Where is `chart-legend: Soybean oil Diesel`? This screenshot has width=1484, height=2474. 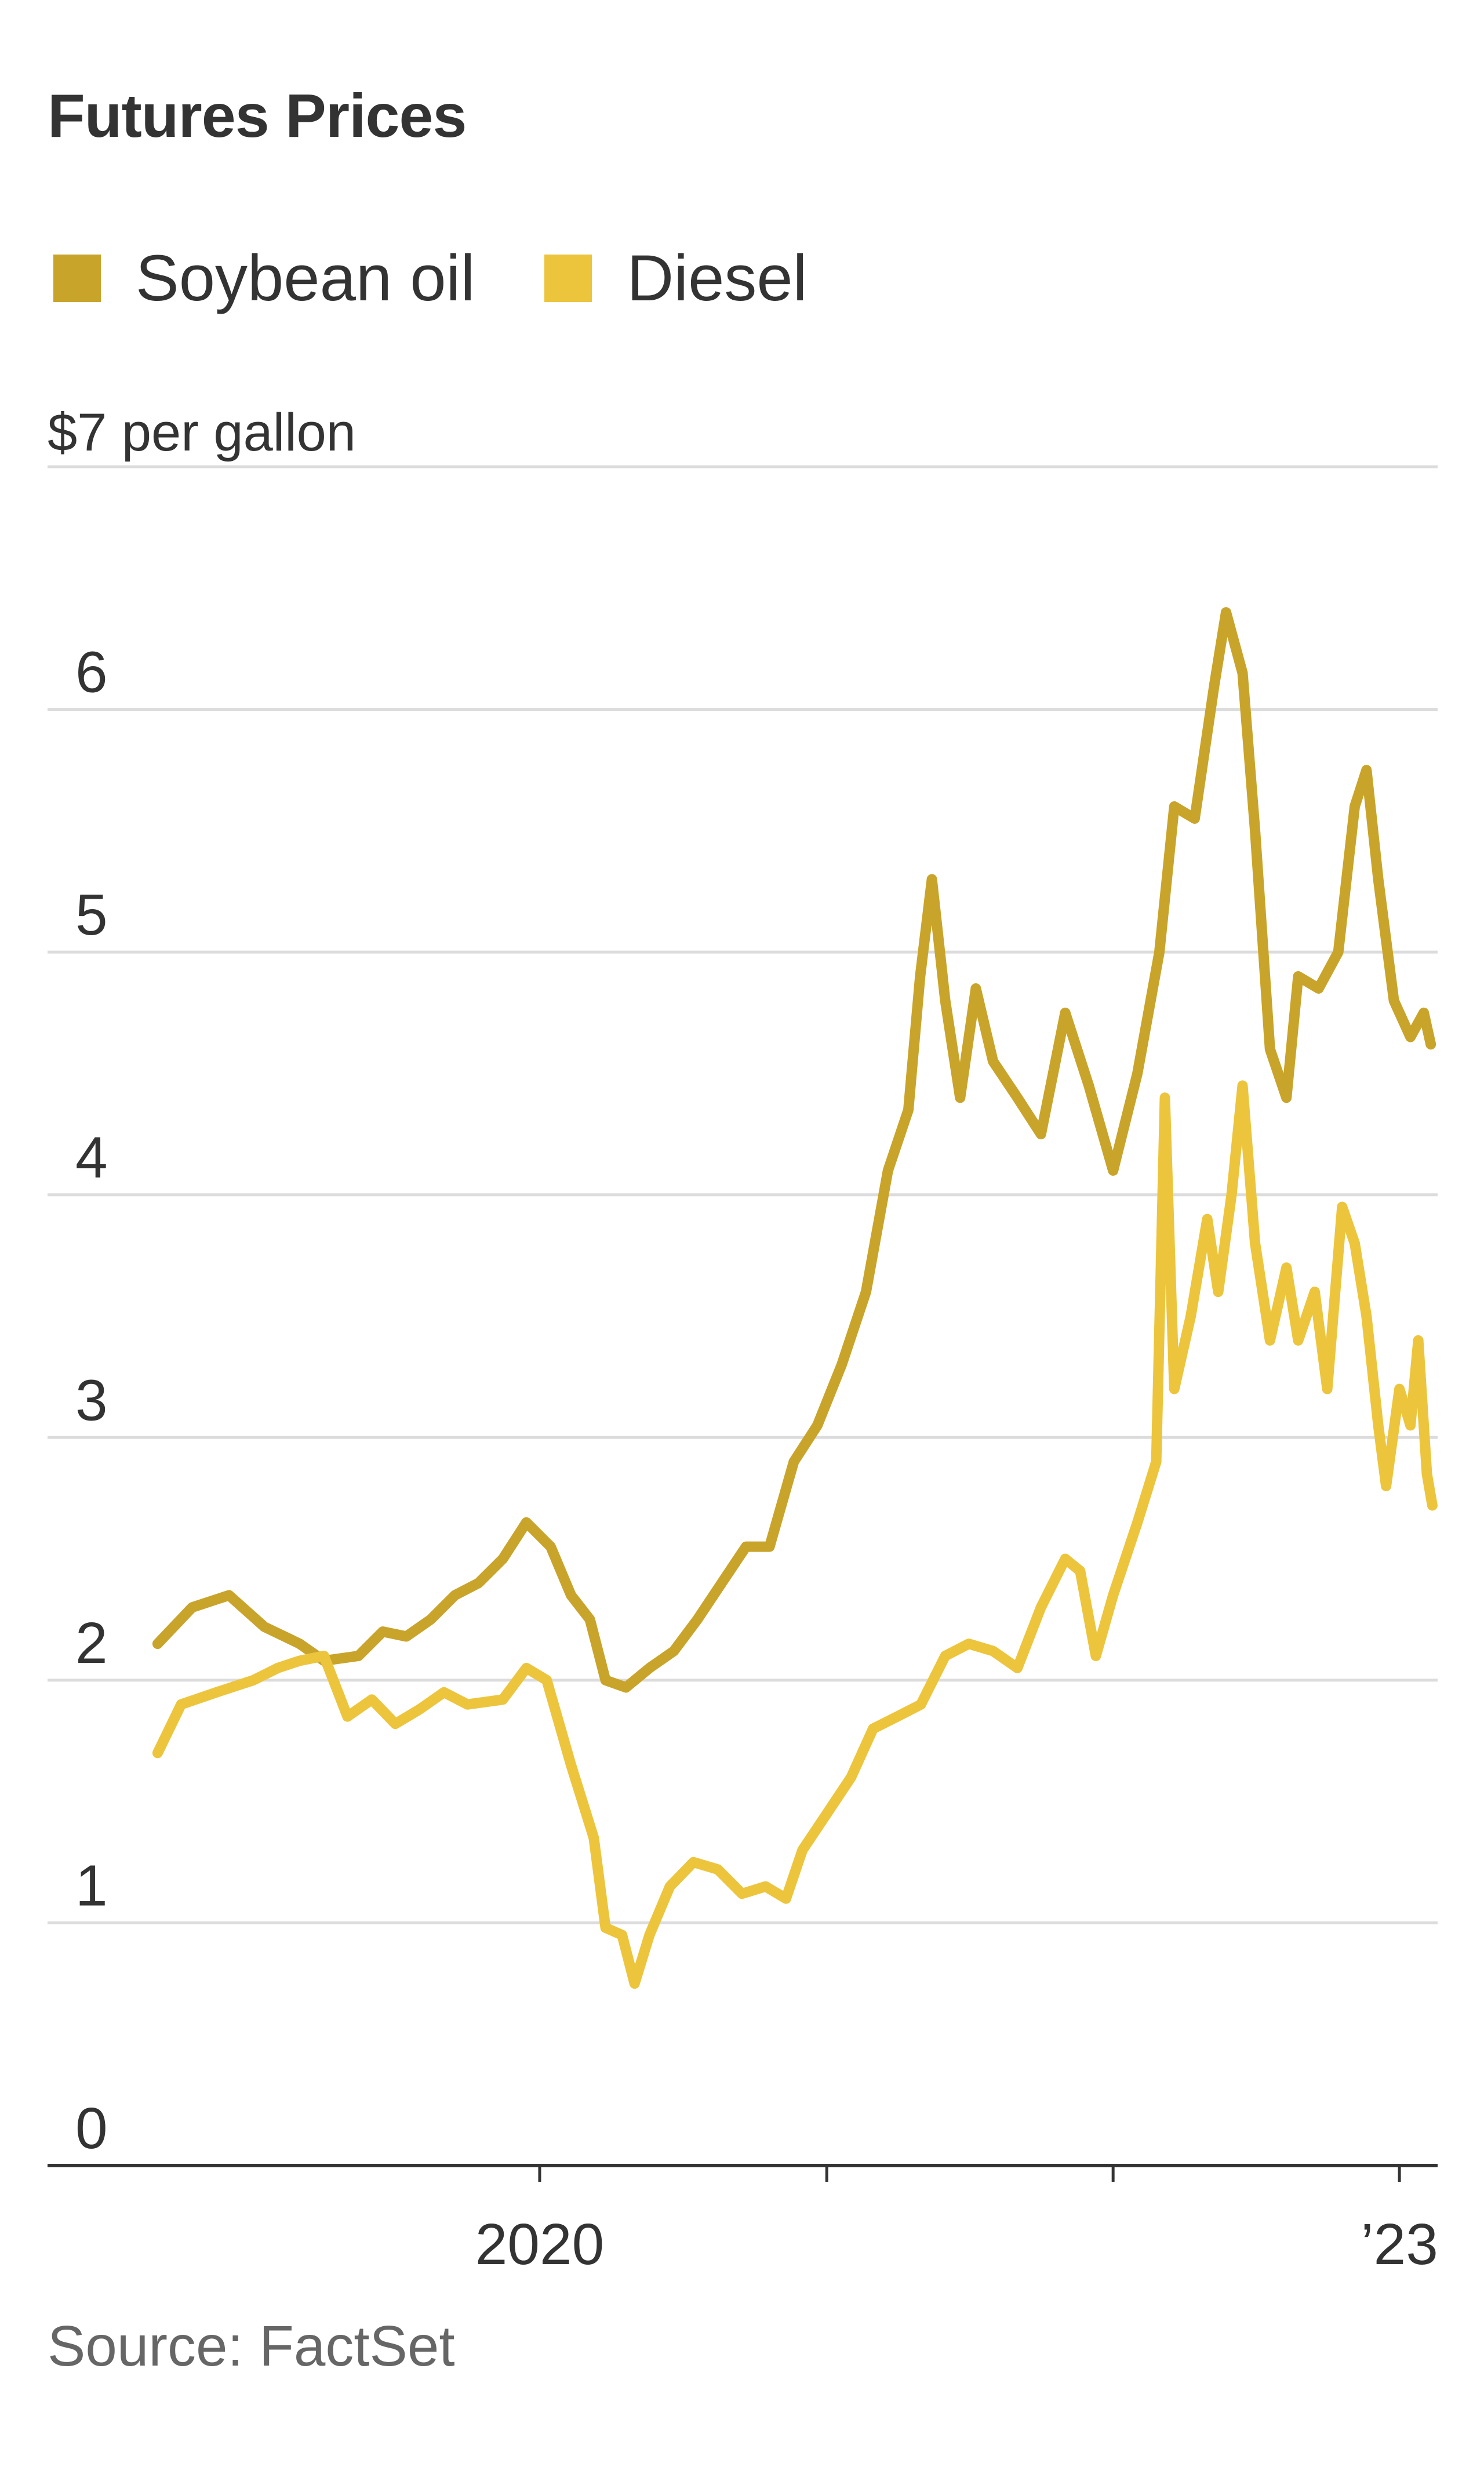
chart-legend: Soybean oil Diesel is located at coordinates (465, 278).